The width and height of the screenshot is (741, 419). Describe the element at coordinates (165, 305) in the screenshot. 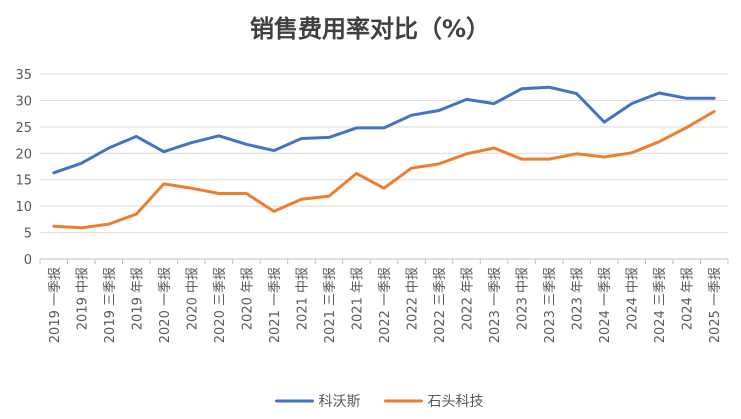

I see `x-tick-label: 2020 一季报` at that location.